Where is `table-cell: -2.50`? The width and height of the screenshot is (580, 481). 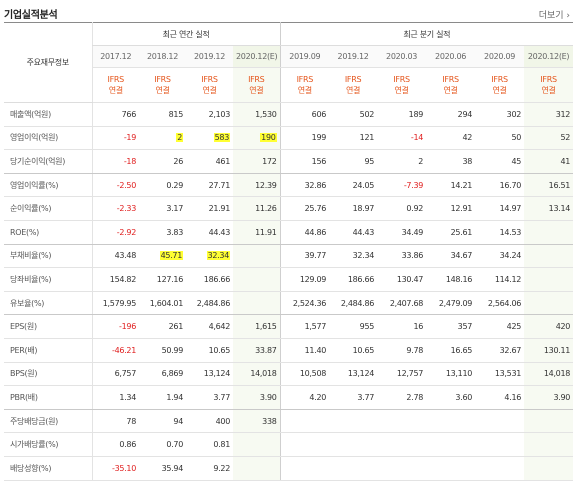
table-cell: -2.50 is located at coordinates (115, 185).